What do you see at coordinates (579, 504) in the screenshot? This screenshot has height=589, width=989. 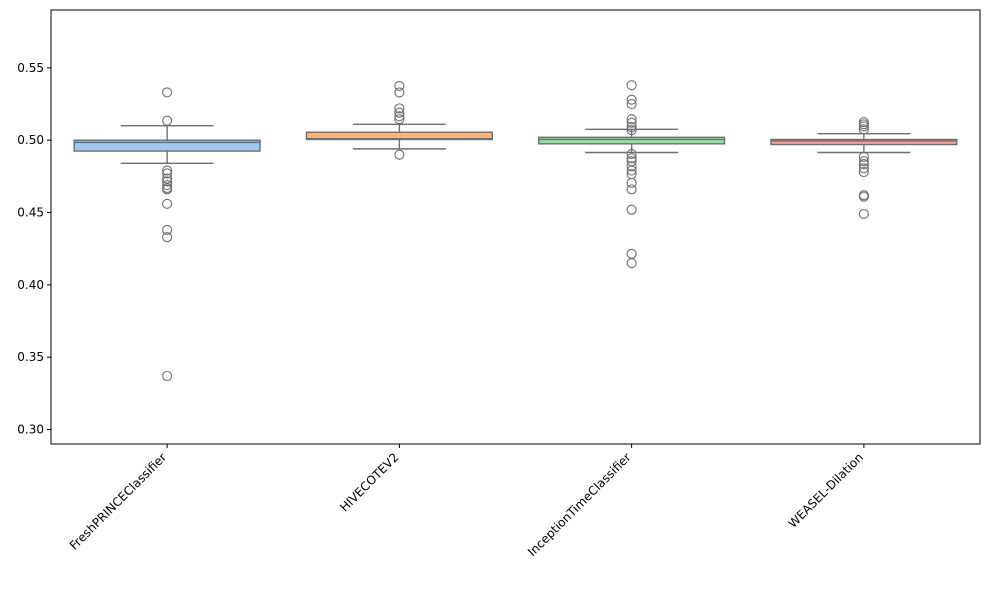 I see `x-tick-label: InceptionTimeClassifier` at bounding box center [579, 504].